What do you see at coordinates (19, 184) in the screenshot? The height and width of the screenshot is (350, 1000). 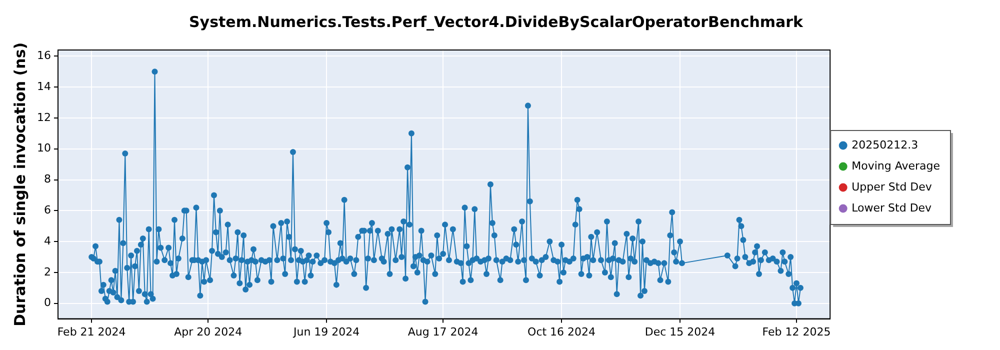 I see `y-axis-title: Duration of single invocation (ns)` at bounding box center [19, 184].